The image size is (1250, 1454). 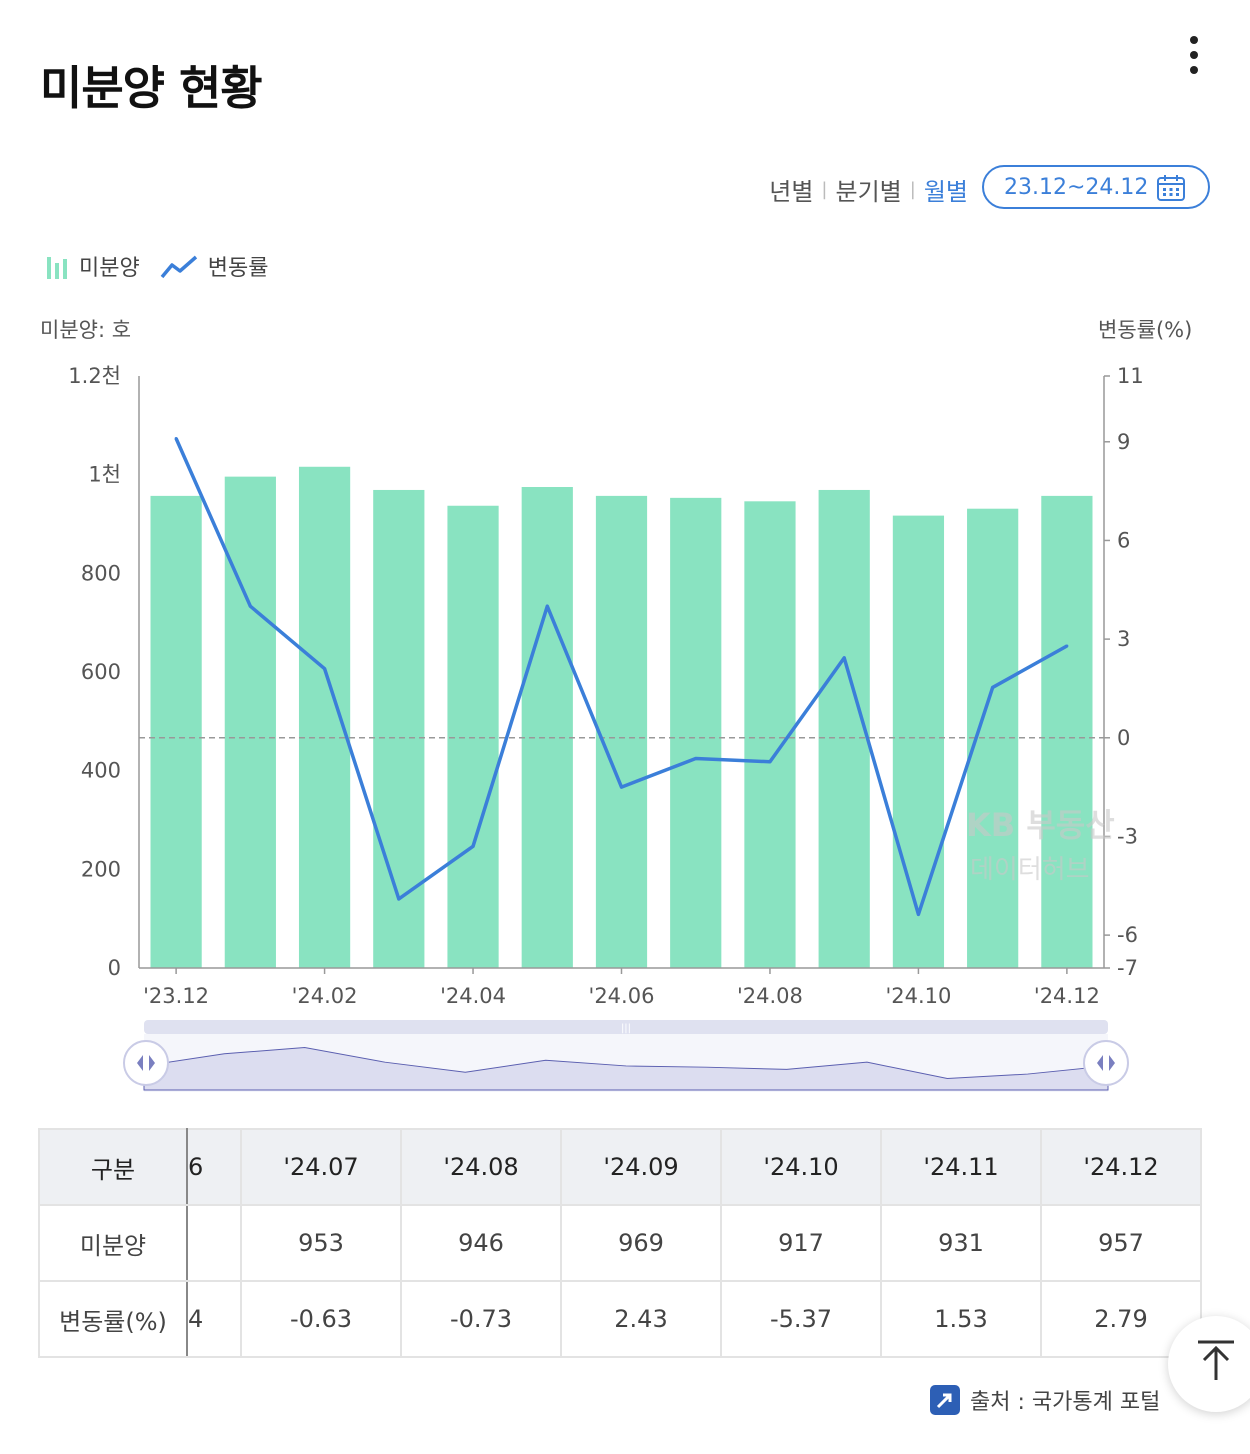 I want to click on table-header-cell: '24.08, so click(x=481, y=1167).